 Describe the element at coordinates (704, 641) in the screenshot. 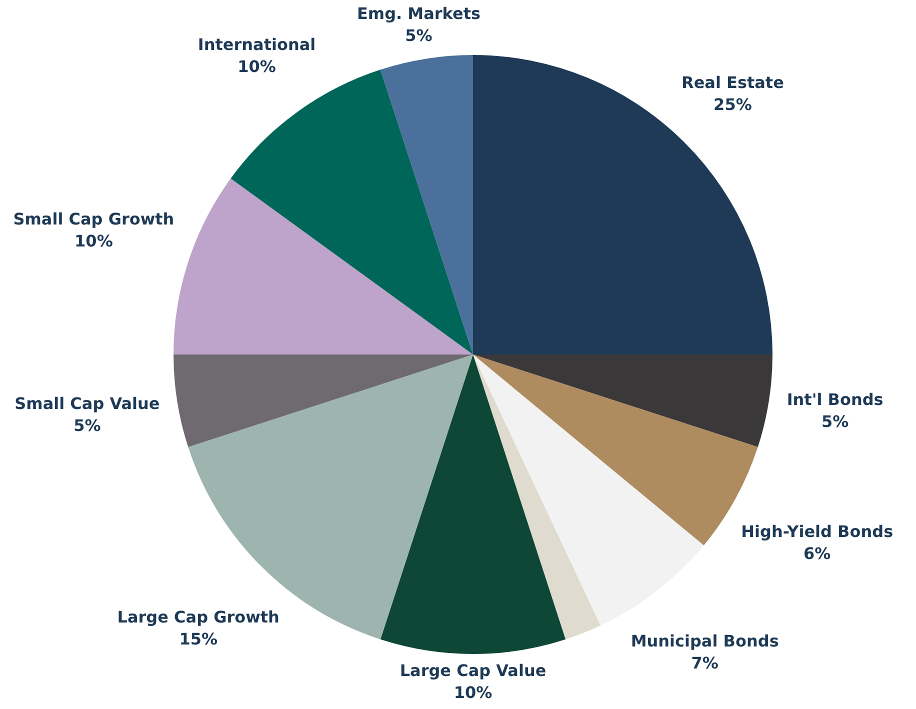

I see `slice-label: Municipal Bonds` at that location.